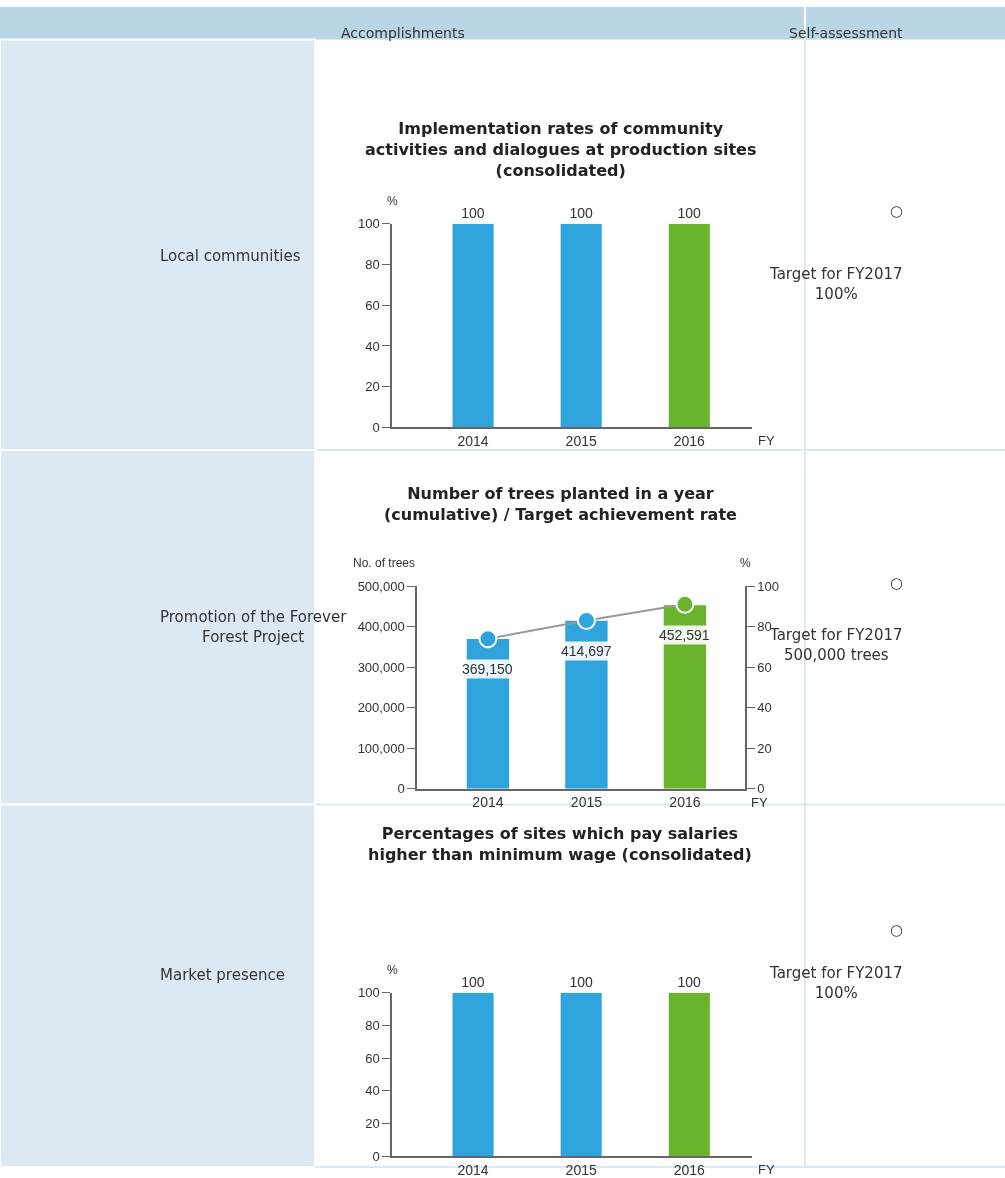  Describe the element at coordinates (561, 504) in the screenshot. I see `chart-title: Number of trees planted in a year (cumulative) / Target achievement rate` at that location.